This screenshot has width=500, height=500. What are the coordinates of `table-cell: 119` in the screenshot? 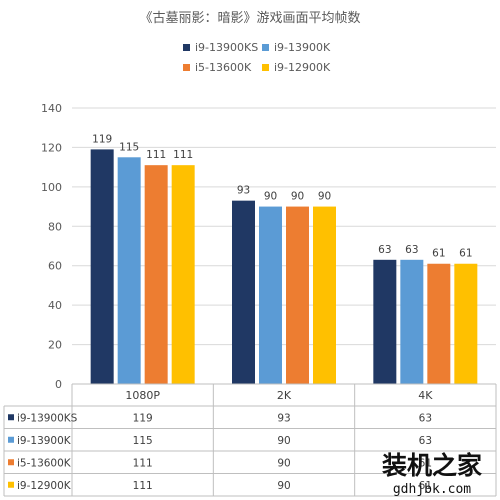 It's located at (143, 418).